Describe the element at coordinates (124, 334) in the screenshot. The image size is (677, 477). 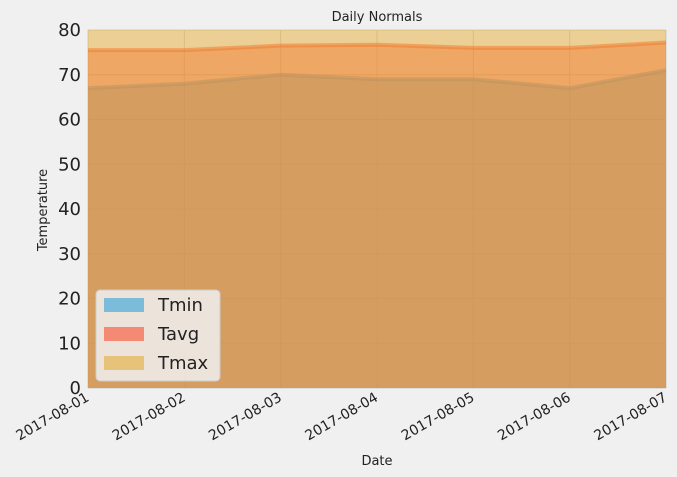
I see `legend-swatch-tavg` at that location.